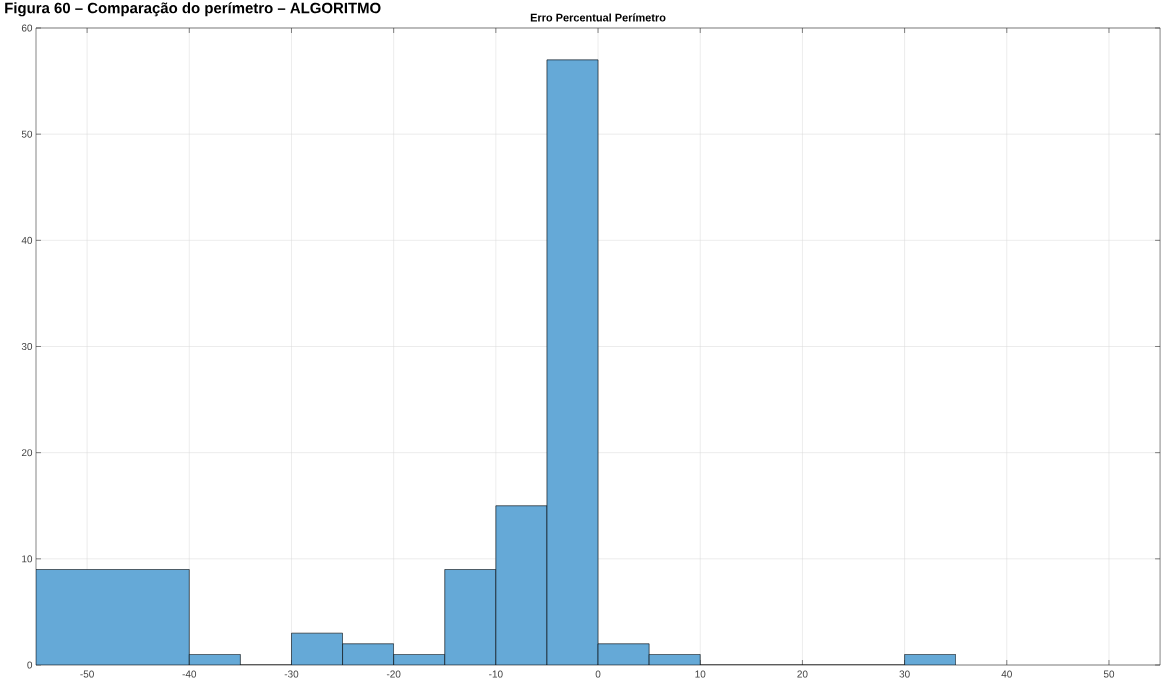  Describe the element at coordinates (393, 674) in the screenshot. I see `x-tick-label: -20` at that location.